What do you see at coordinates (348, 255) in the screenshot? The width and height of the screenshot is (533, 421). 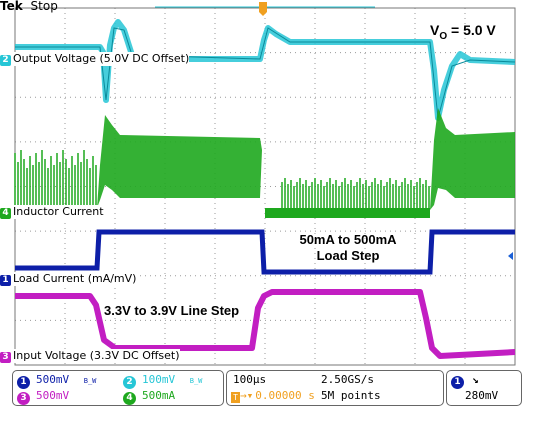 I see `load-step-line-2: Load Step` at bounding box center [348, 255].